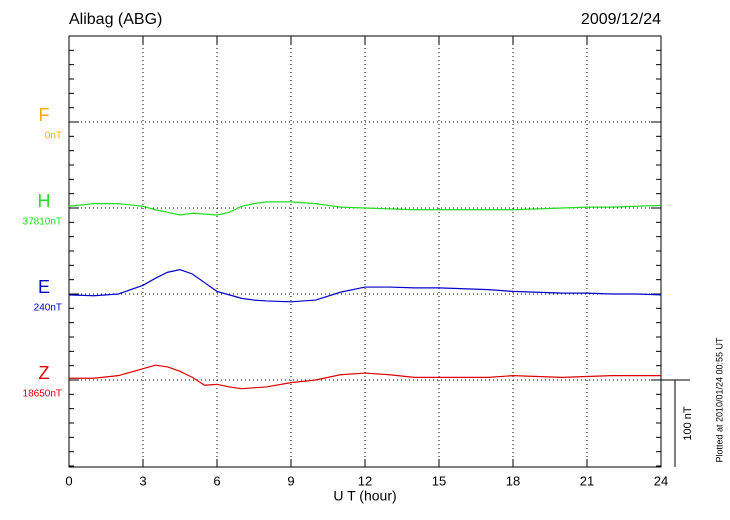 This screenshot has width=730, height=520. What do you see at coordinates (48, 308) in the screenshot?
I see `series-baseline: 240nT` at bounding box center [48, 308].